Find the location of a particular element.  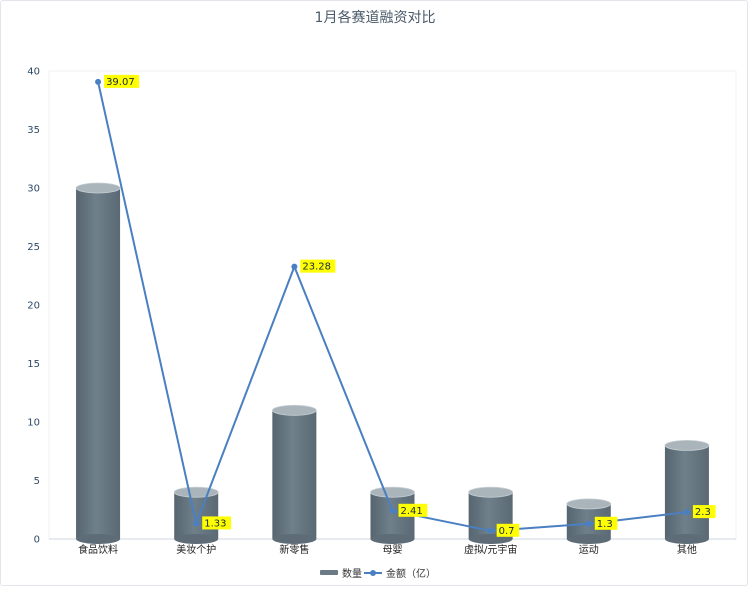

data-label-text: 1.3 is located at coordinates (605, 524).